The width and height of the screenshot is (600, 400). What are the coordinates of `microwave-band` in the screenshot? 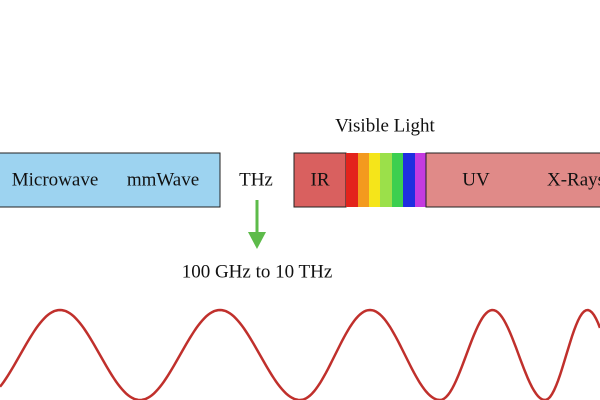 It's located at (110, 180).